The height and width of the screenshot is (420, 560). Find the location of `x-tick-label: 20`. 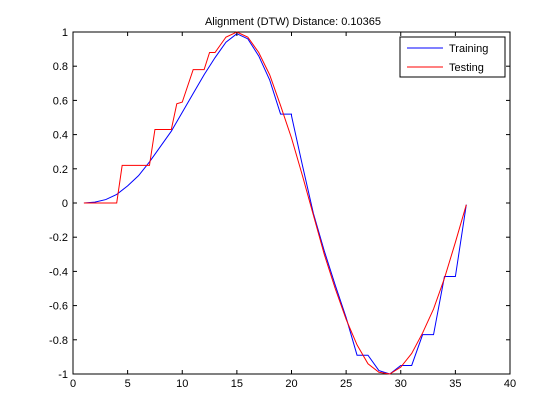

x-tick-label: 20 is located at coordinates (291, 384).